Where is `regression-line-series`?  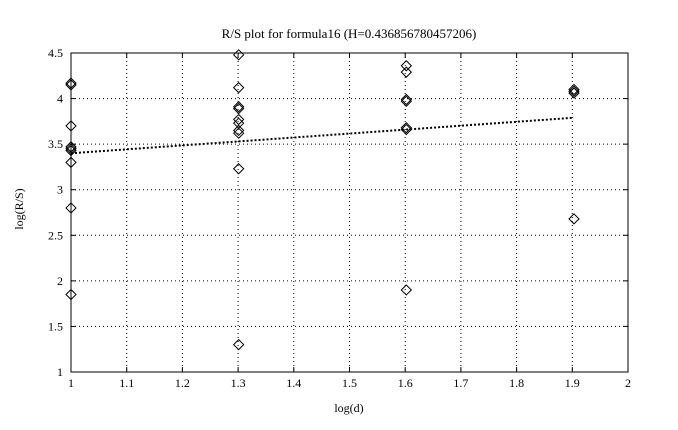
regression-line-series is located at coordinates (322, 135).